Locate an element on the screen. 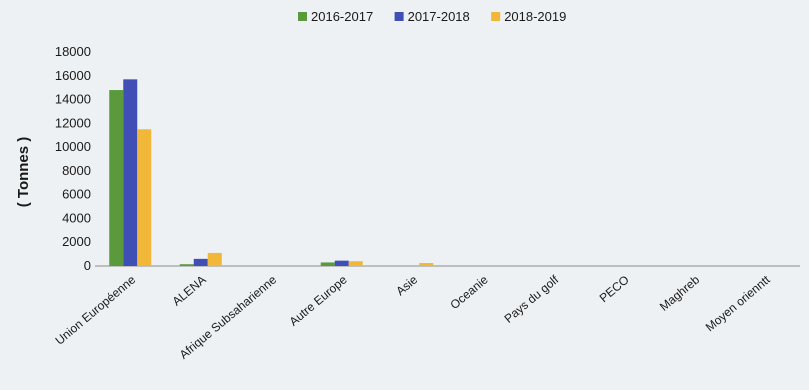 The width and height of the screenshot is (809, 390). legend: 2016-2017 2017-2018 2018-2019 is located at coordinates (432, 16).